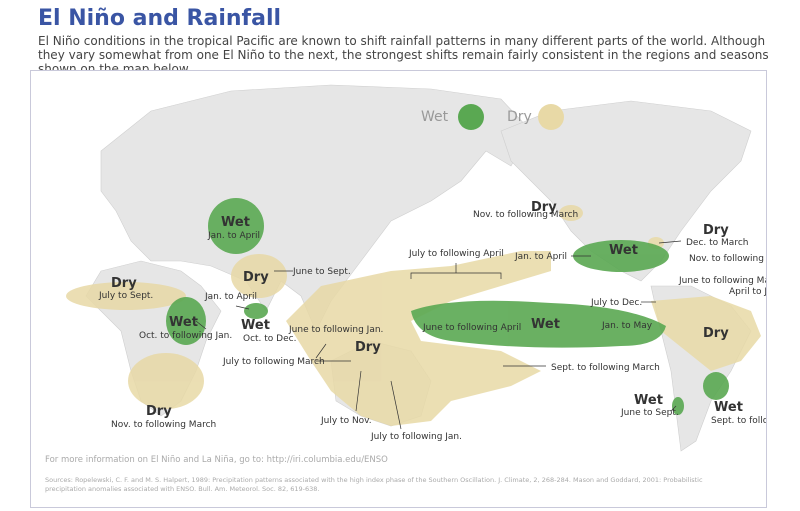 This screenshot has height=511, width=800. Describe the element at coordinates (269, 339) in the screenshot. I see `wet-srilanka-season: Oct. to Dec.` at that location.